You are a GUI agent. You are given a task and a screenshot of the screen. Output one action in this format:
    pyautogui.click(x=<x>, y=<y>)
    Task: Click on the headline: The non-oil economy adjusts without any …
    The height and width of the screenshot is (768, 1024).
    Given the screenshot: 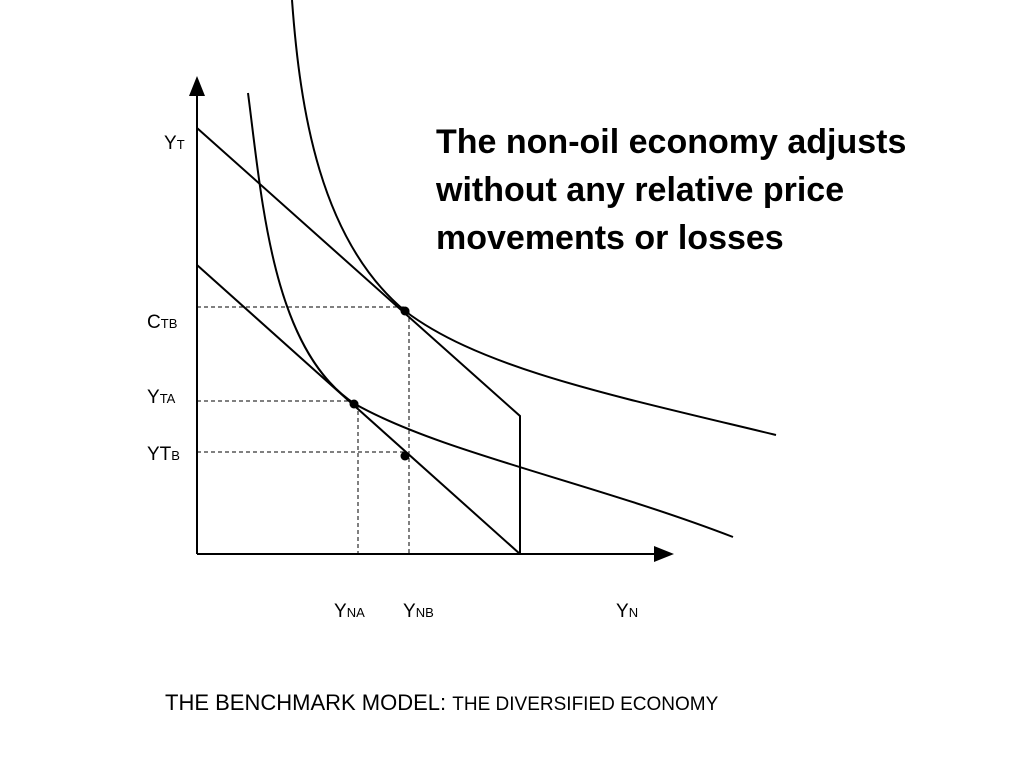 What is the action you would take?
    pyautogui.click(x=726, y=190)
    